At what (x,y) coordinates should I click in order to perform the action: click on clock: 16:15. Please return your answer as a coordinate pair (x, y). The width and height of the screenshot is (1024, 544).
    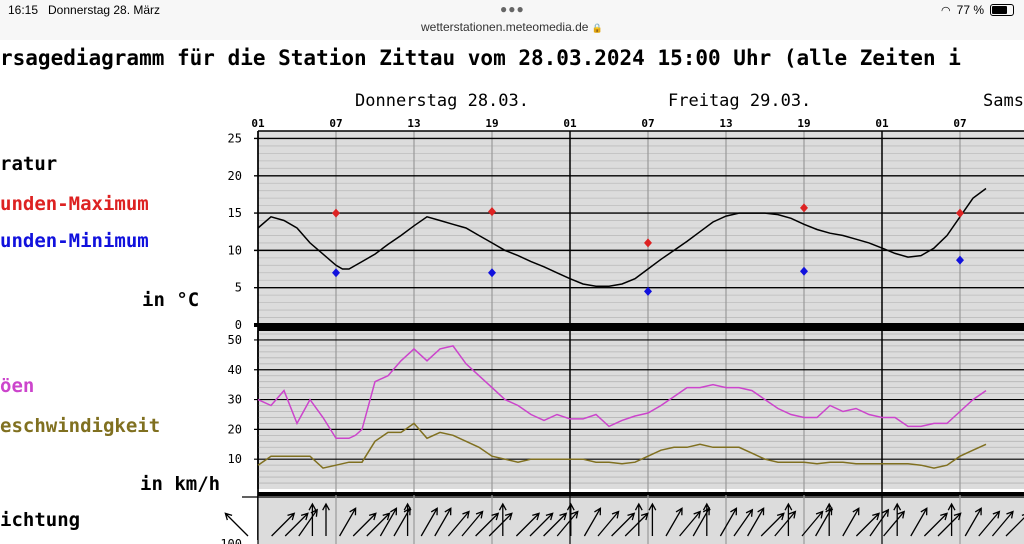
    Looking at the image, I should click on (23, 10).